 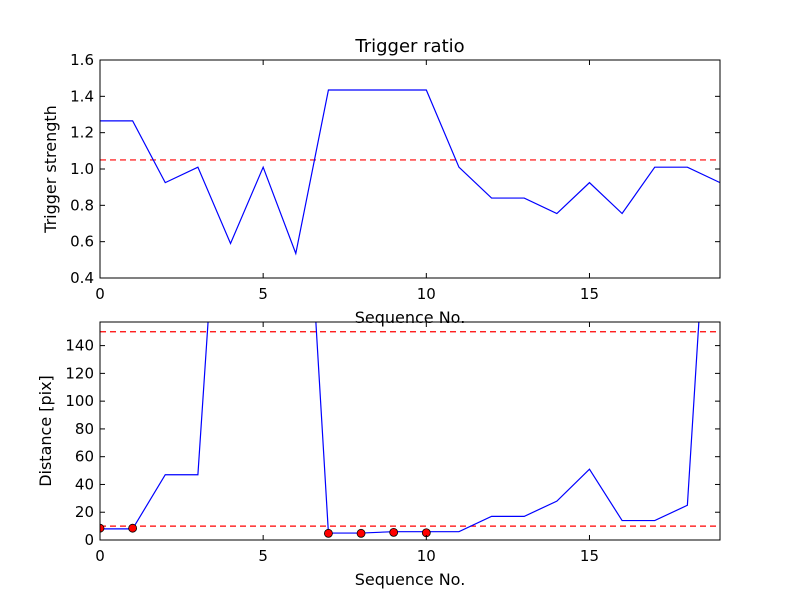 I want to click on y-tick-label: 100, so click(x=79, y=401).